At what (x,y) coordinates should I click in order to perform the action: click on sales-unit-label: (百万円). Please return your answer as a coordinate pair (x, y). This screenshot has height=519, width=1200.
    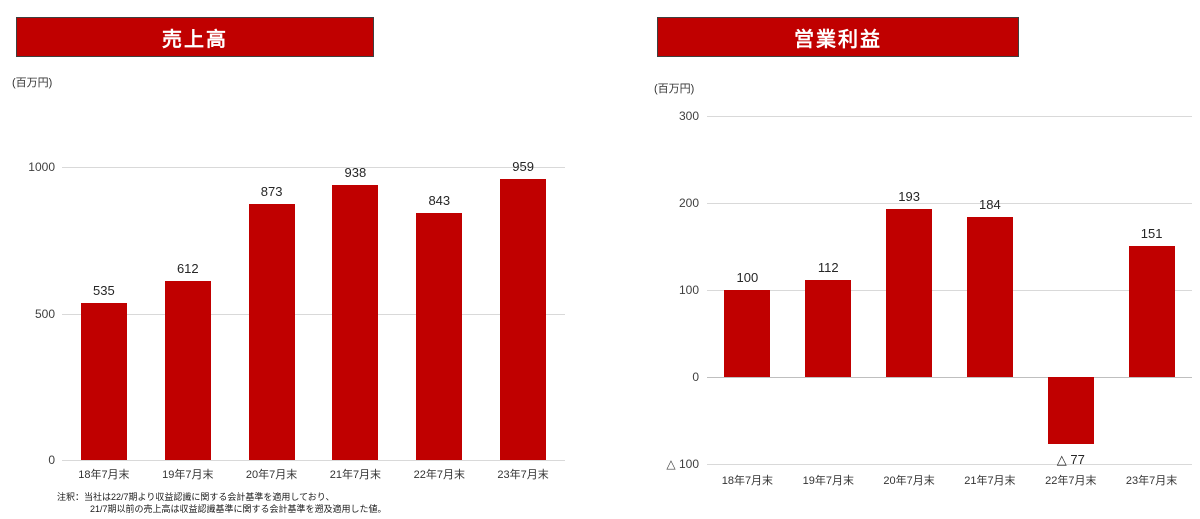
    Looking at the image, I should click on (32, 83).